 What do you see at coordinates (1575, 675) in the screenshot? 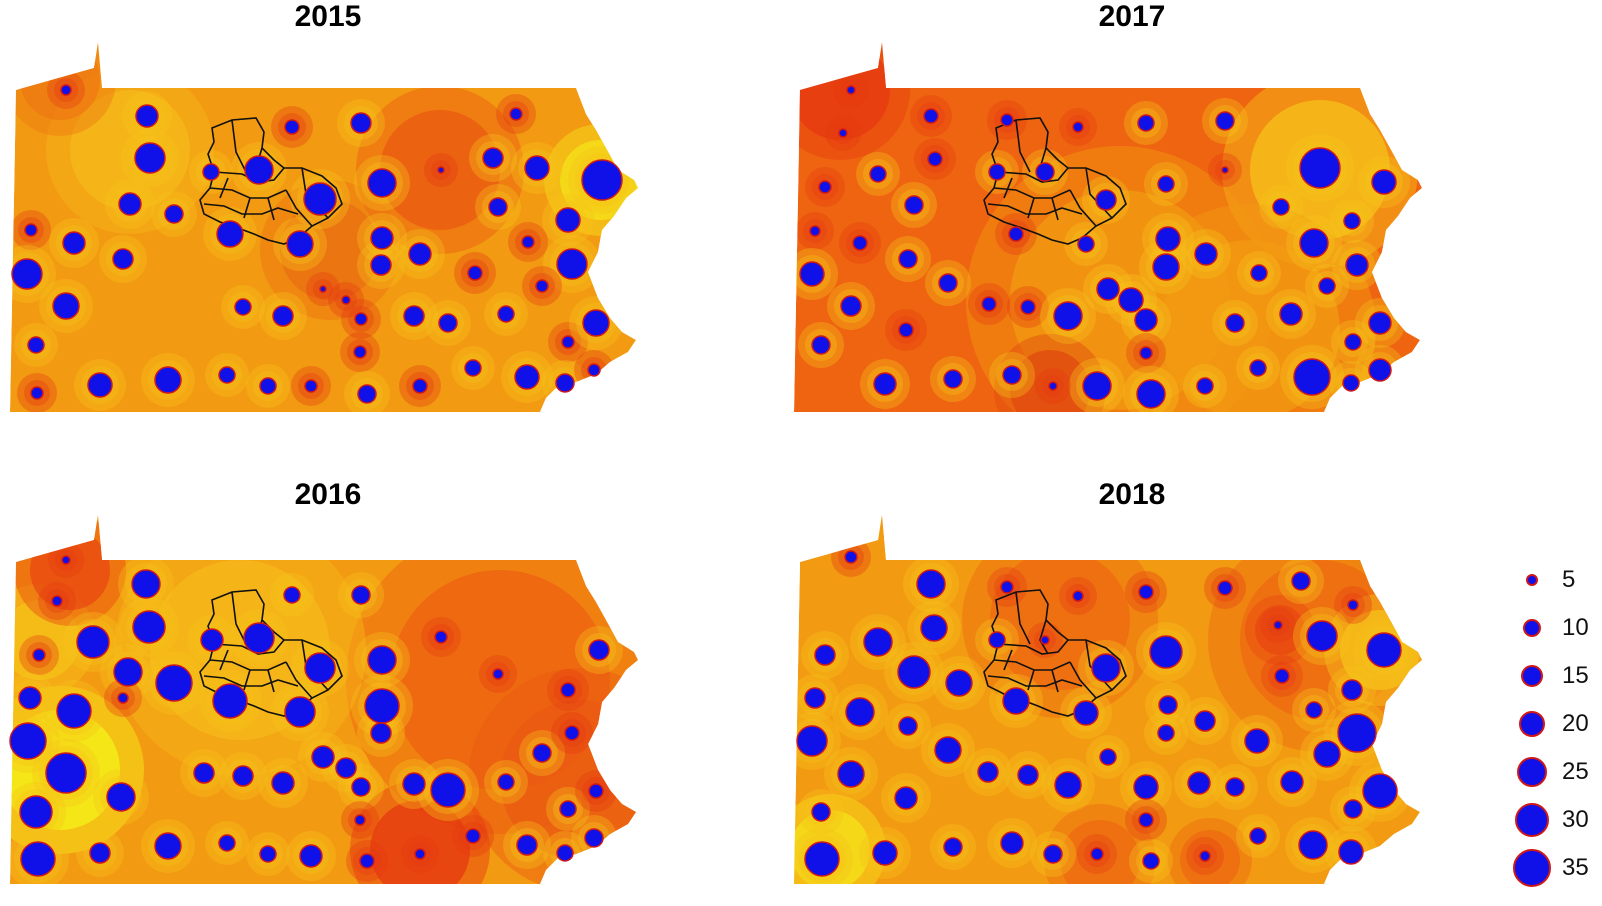
I see `legend-label: 15` at bounding box center [1575, 675].